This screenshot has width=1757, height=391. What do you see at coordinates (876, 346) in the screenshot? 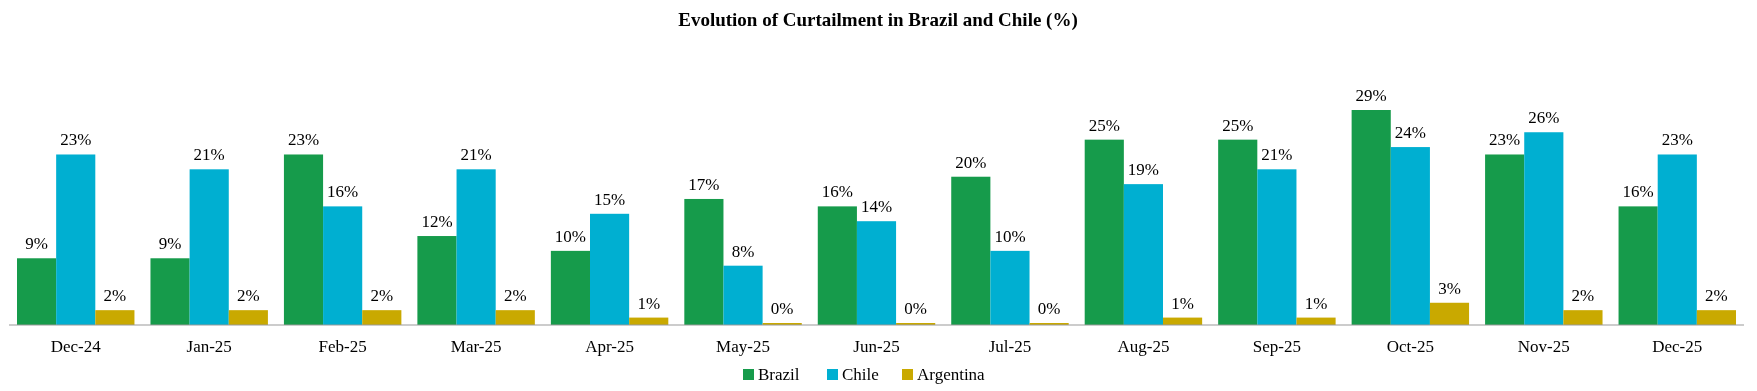
I see `x-tick-label: Jun-25` at bounding box center [876, 346].